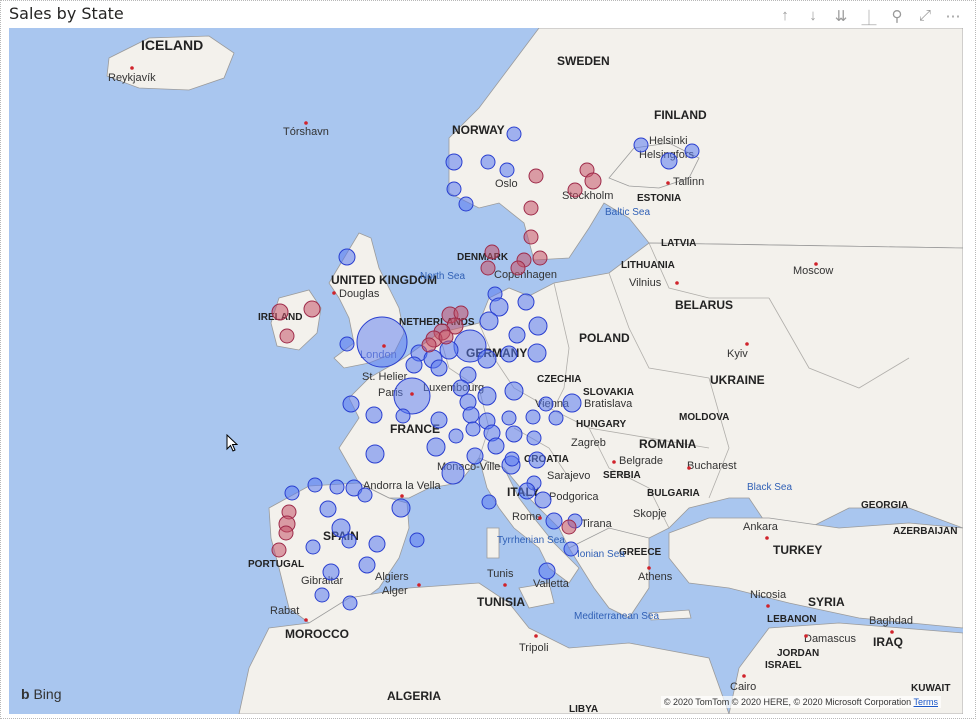 The width and height of the screenshot is (976, 719). Describe the element at coordinates (813, 15) in the screenshot. I see `drill-down-icon: ↓` at that location.